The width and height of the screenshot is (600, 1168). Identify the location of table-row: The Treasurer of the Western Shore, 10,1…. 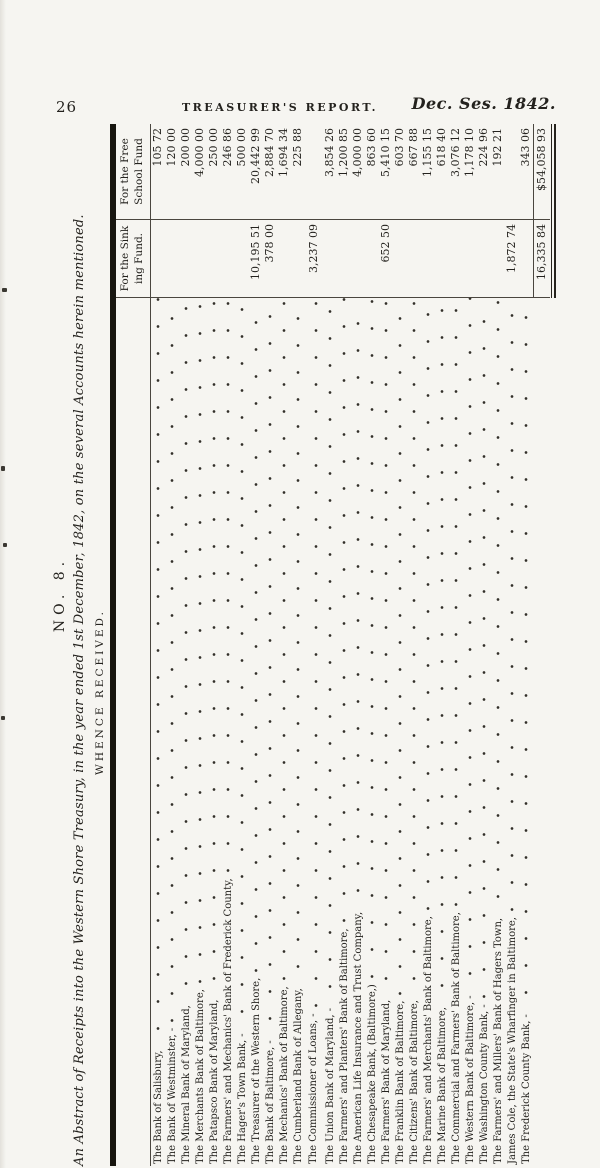
(256, 645).